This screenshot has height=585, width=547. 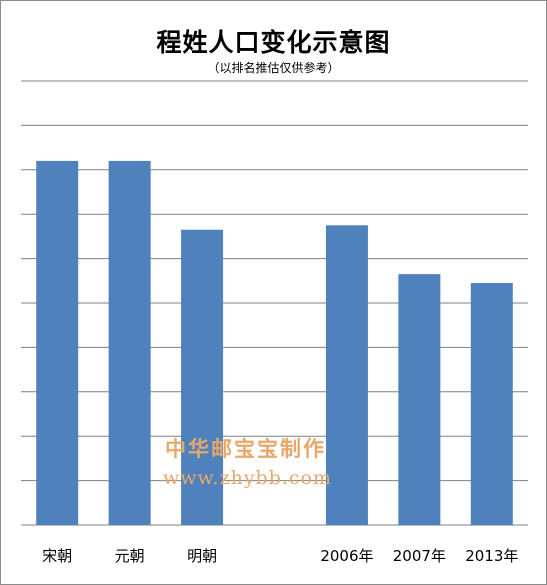 What do you see at coordinates (57, 556) in the screenshot?
I see `x-tick-label: 宋朝` at bounding box center [57, 556].